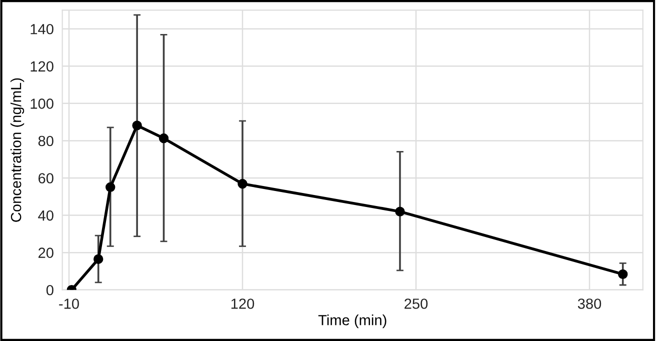  Describe the element at coordinates (17, 150) in the screenshot. I see `y-axis-title: Concentration (ng/mL)` at that location.